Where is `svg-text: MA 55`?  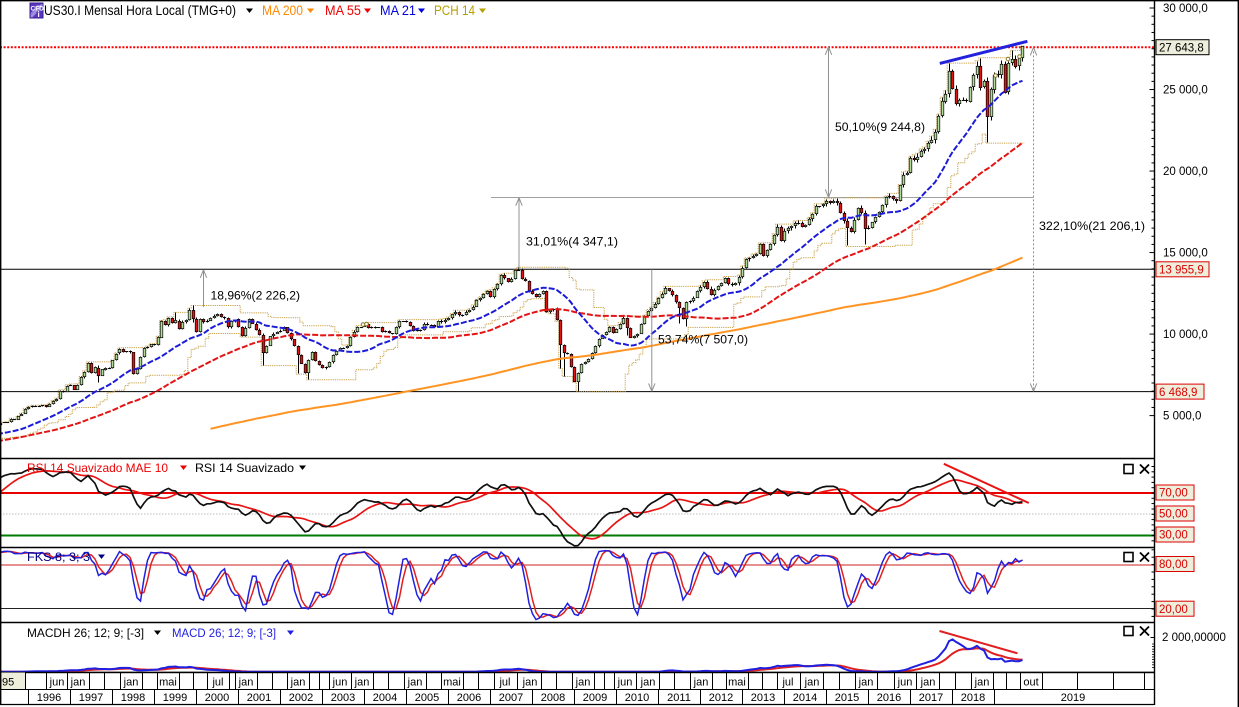
svg-text: MA 55 is located at coordinates (343, 10).